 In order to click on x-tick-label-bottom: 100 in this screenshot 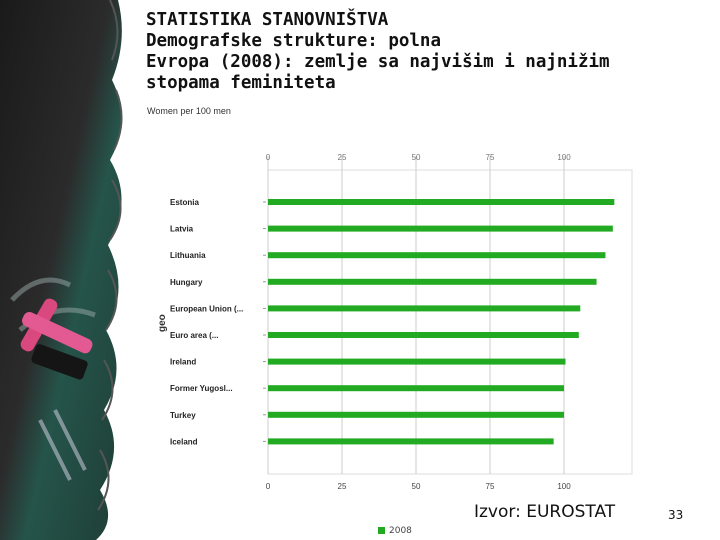, I will do `click(564, 486)`.